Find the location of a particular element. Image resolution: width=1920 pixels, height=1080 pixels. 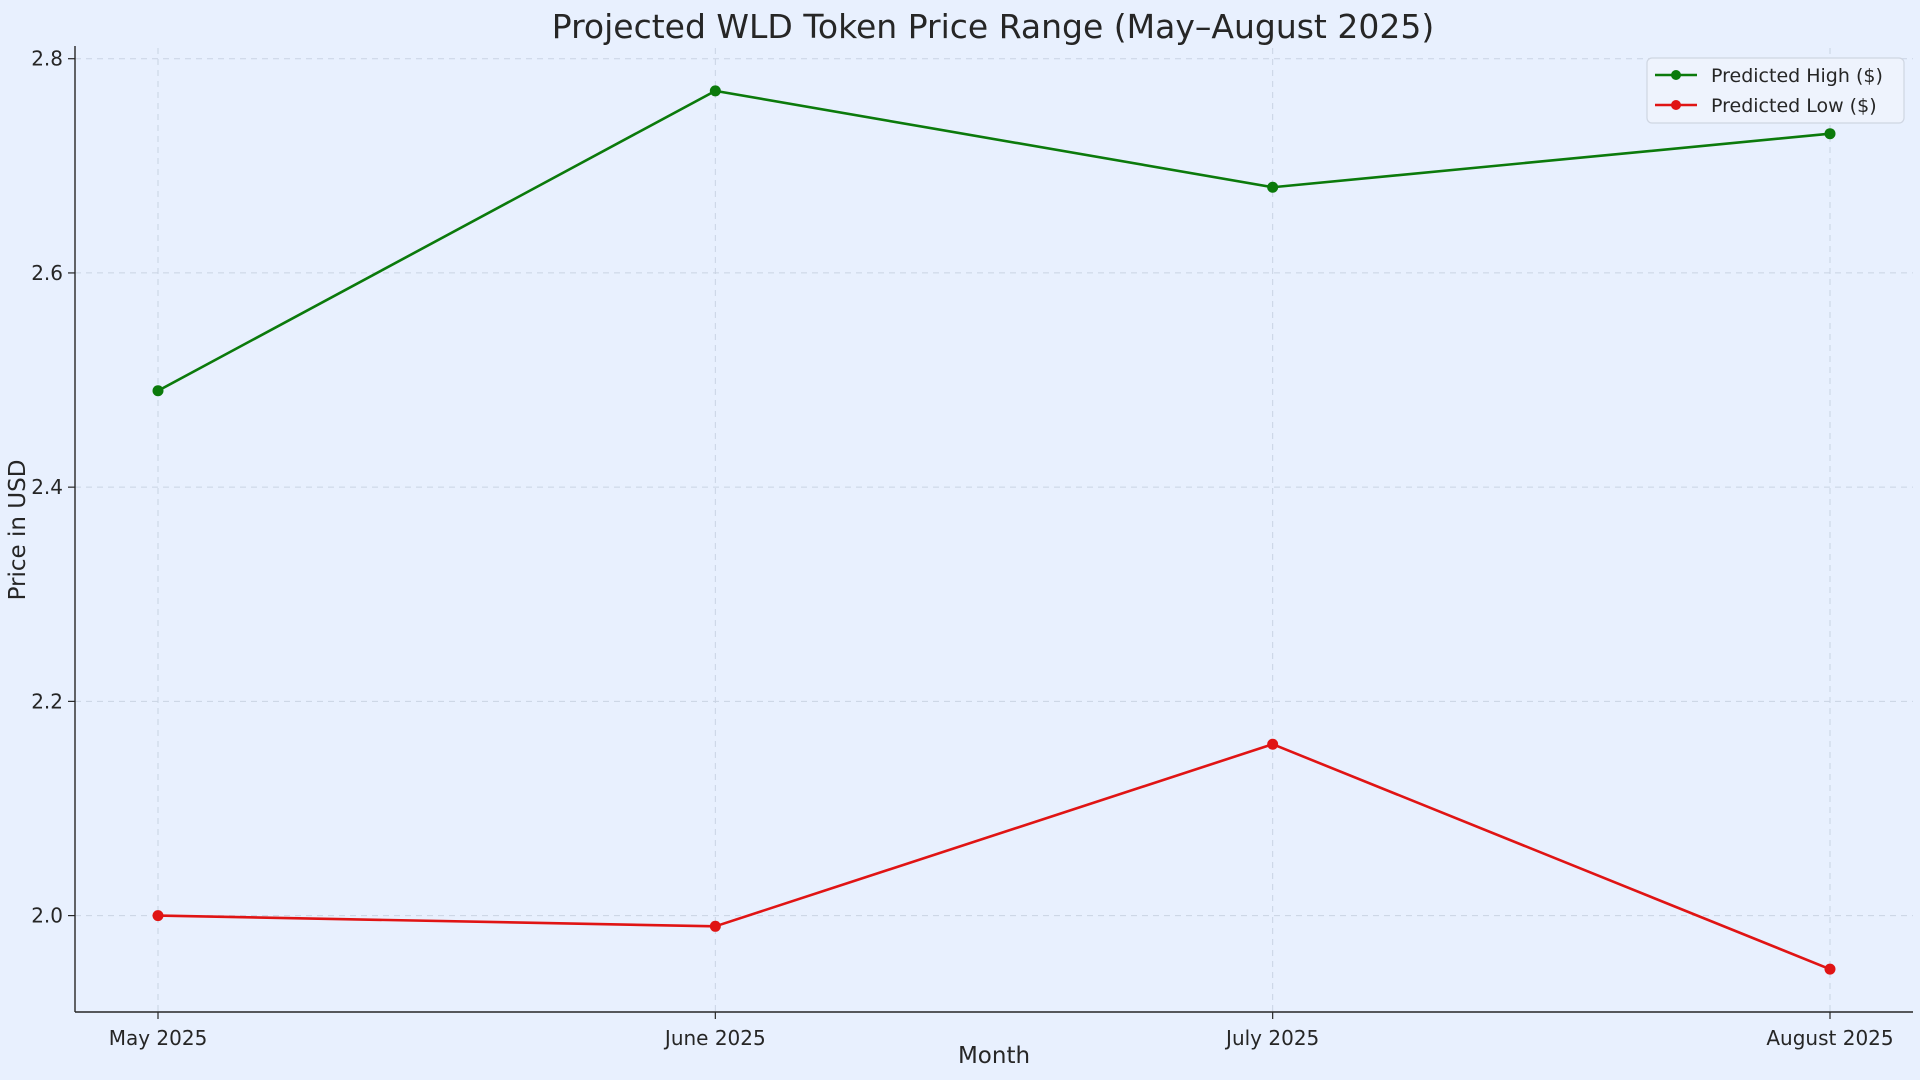

legend-label-high: Predicted High ($) is located at coordinates (1797, 76).